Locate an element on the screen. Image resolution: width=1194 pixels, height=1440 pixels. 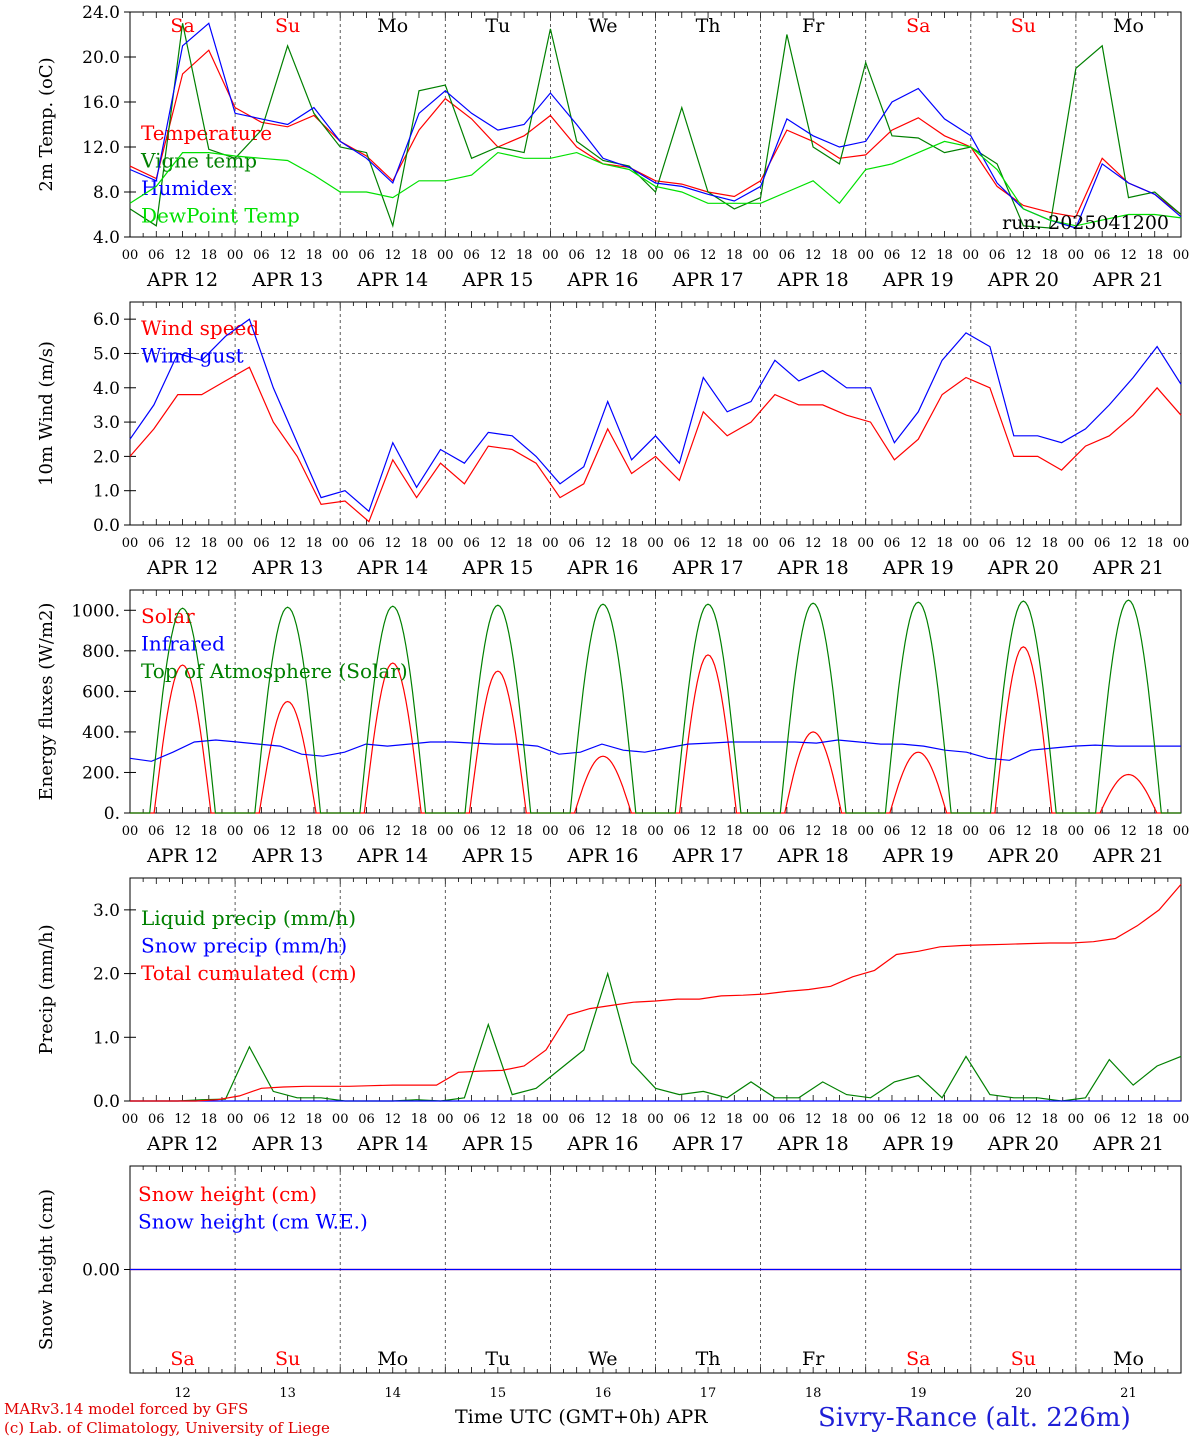
day-number-label: 18 is located at coordinates (813, 1393).